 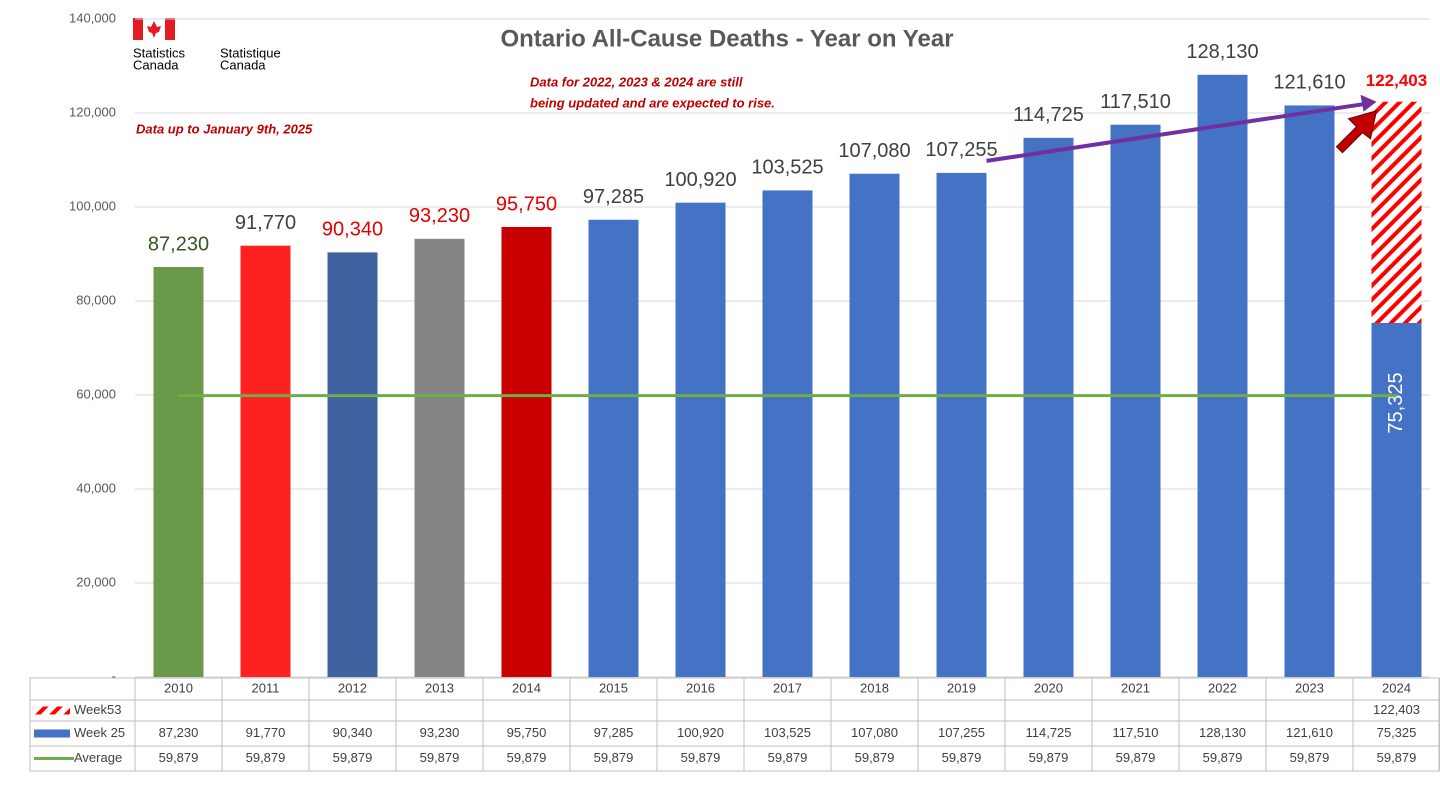 What do you see at coordinates (614, 732) in the screenshot?
I see `table-cell: 97,285` at bounding box center [614, 732].